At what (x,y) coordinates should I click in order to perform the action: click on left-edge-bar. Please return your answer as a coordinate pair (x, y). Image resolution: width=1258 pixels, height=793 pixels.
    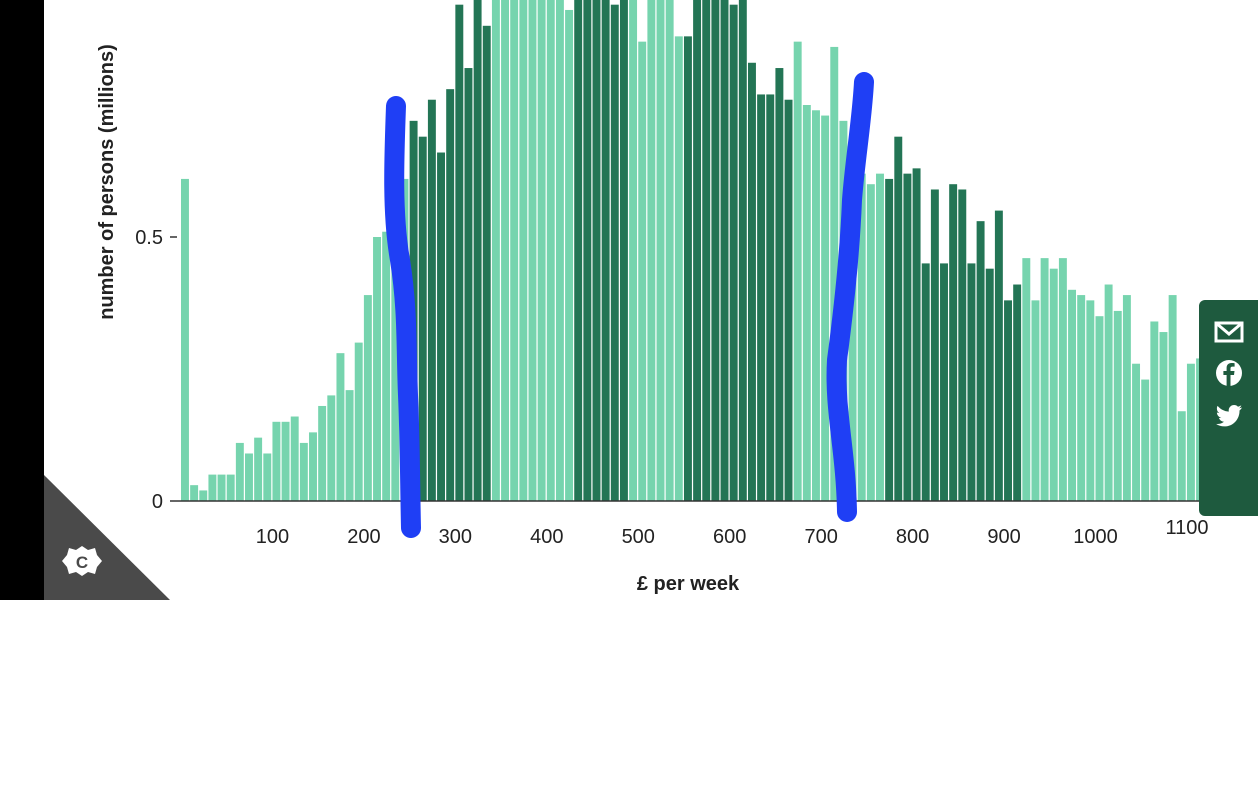
    Looking at the image, I should click on (22, 300).